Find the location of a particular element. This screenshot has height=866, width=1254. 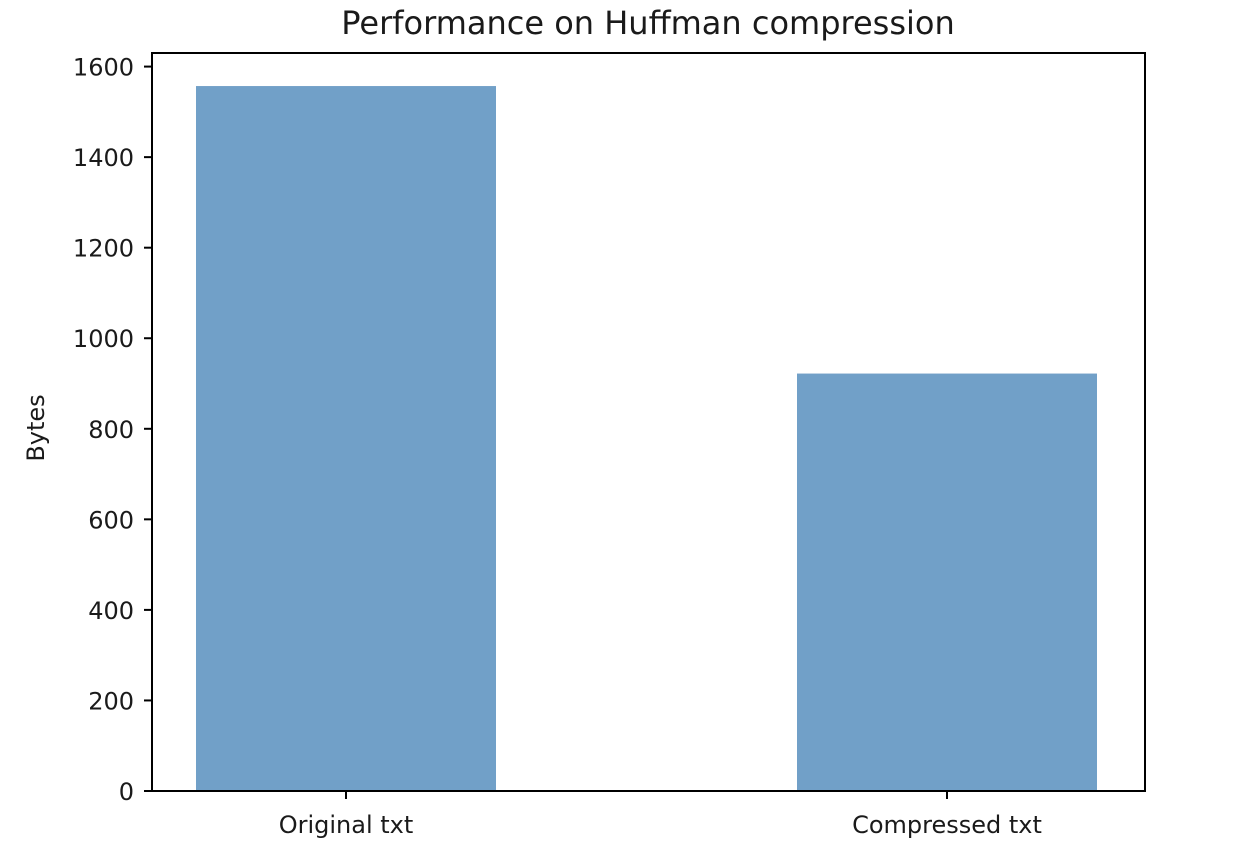

y-tick-label: 1600 is located at coordinates (103, 68).